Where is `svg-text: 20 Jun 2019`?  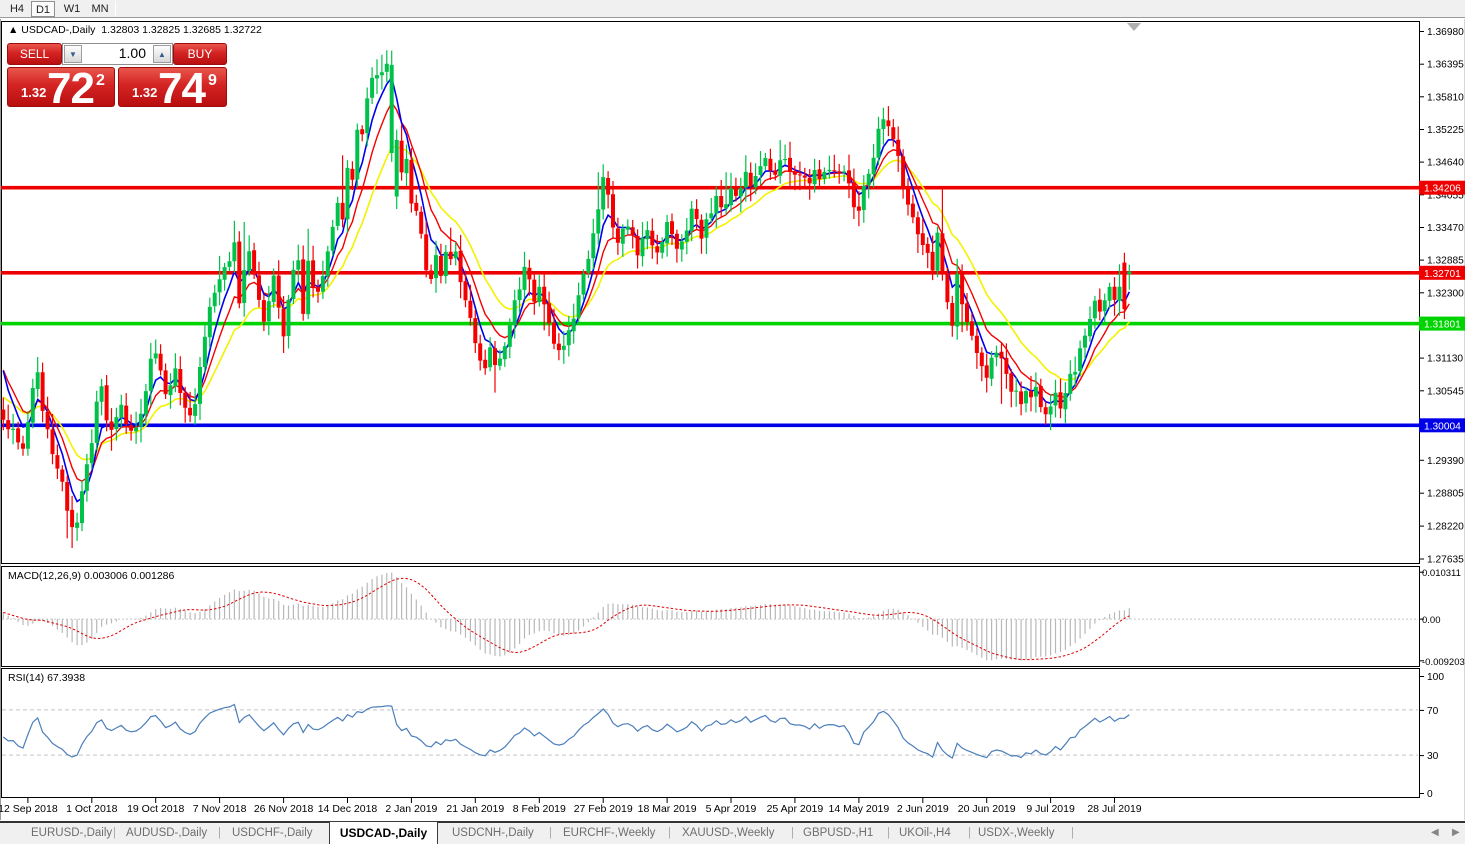
svg-text: 20 Jun 2019 is located at coordinates (987, 809).